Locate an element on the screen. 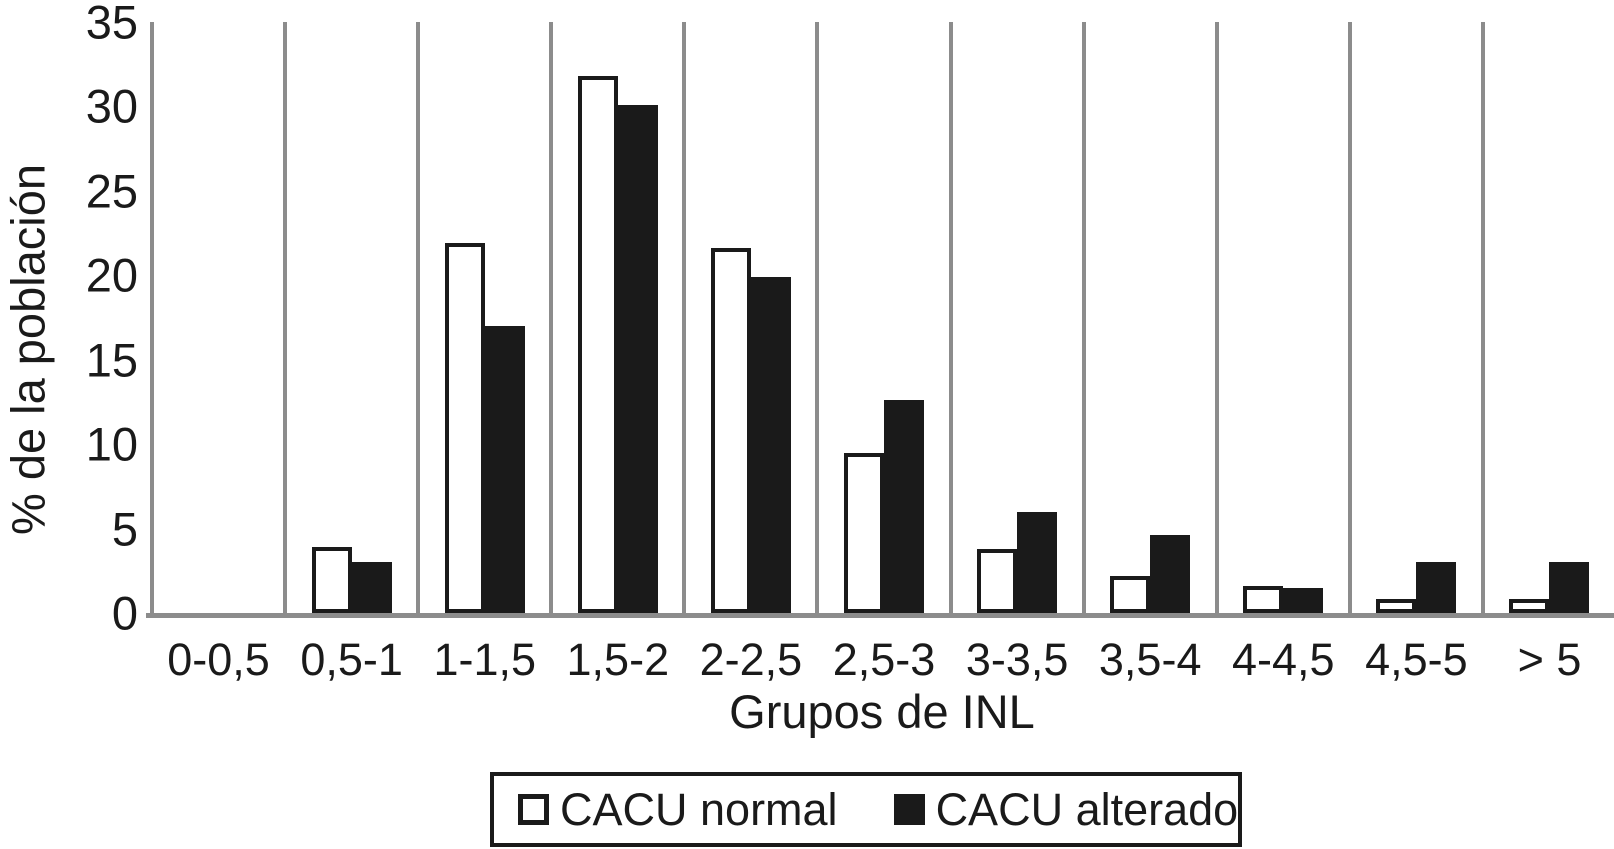  category-cell-2: 1-1,5 is located at coordinates (487, 352).